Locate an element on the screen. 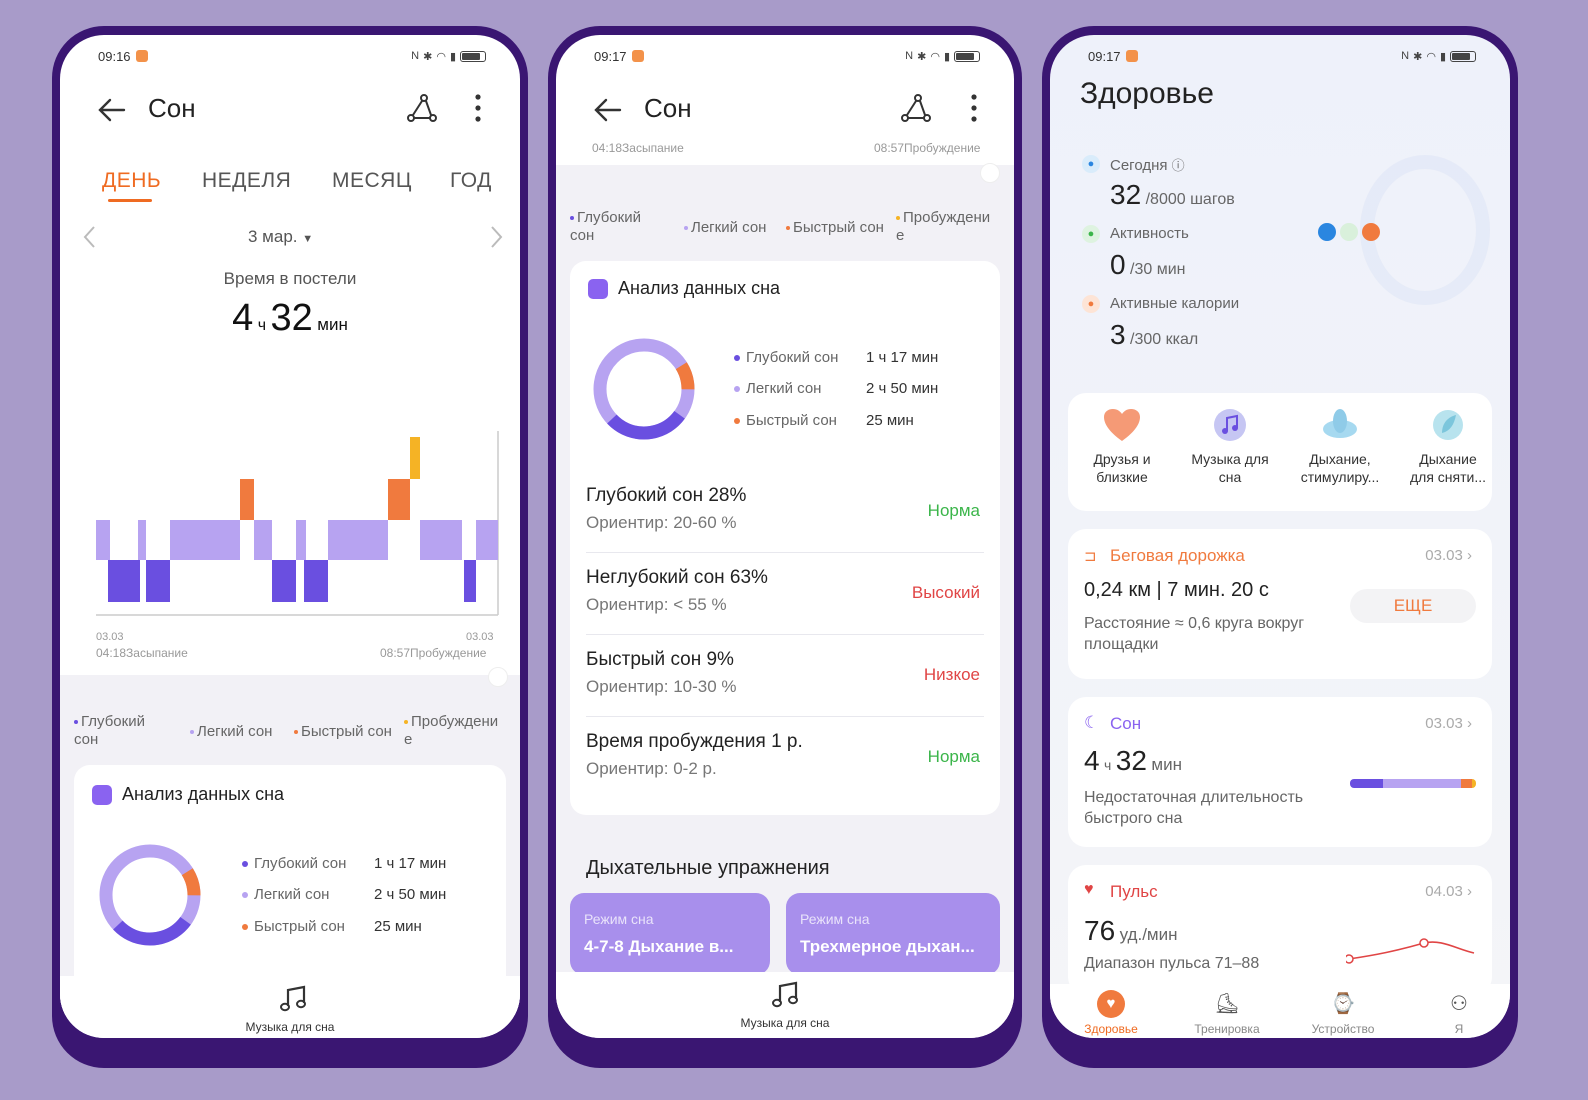 This screenshot has height=1100, width=1588. activity-number: 0 is located at coordinates (1118, 264).